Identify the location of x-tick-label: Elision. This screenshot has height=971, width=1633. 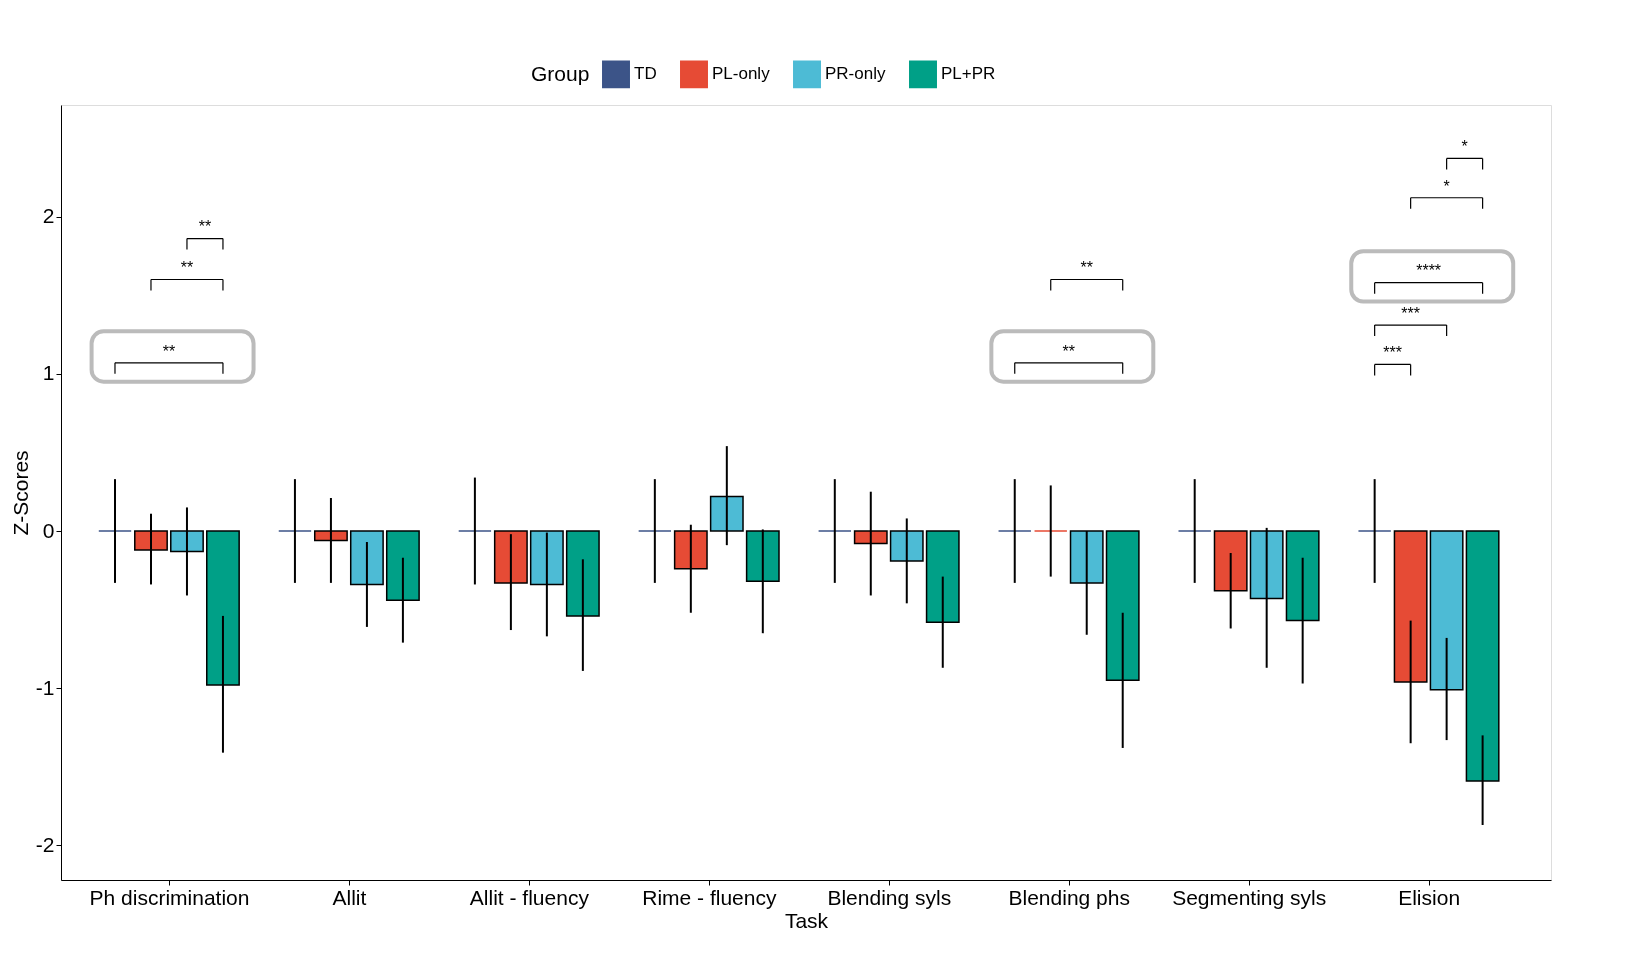
(1429, 897).